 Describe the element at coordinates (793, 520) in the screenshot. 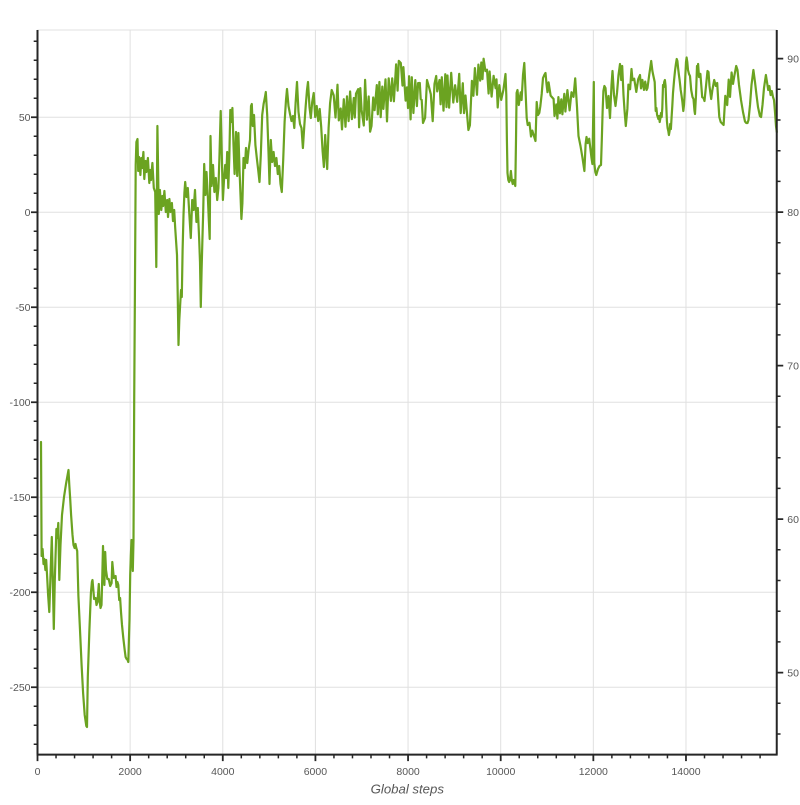

I see `svg-text: 60` at that location.